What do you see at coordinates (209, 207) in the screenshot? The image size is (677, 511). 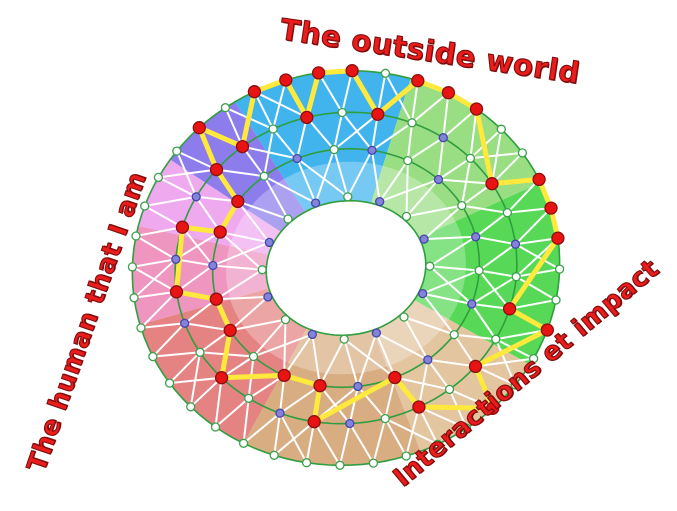 I see `sector-orchid` at bounding box center [209, 207].